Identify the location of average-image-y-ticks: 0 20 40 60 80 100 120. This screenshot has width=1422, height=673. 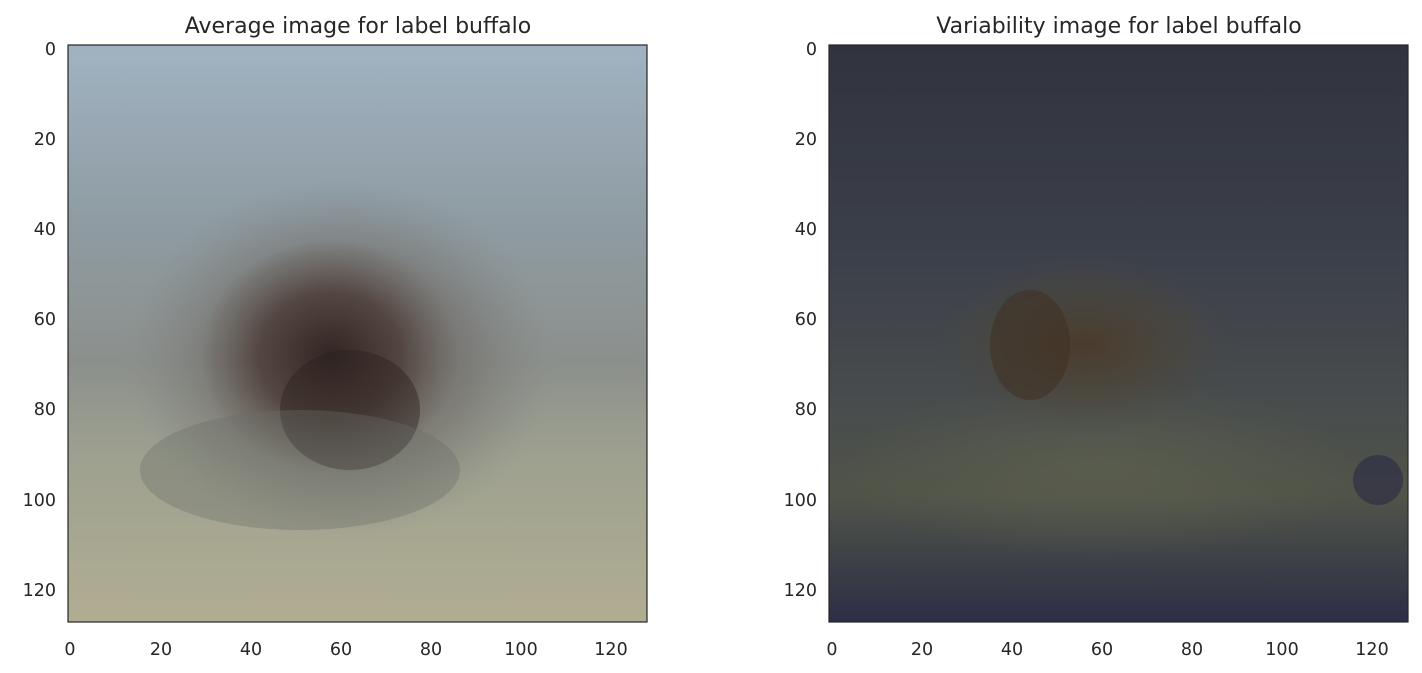
(39, 320).